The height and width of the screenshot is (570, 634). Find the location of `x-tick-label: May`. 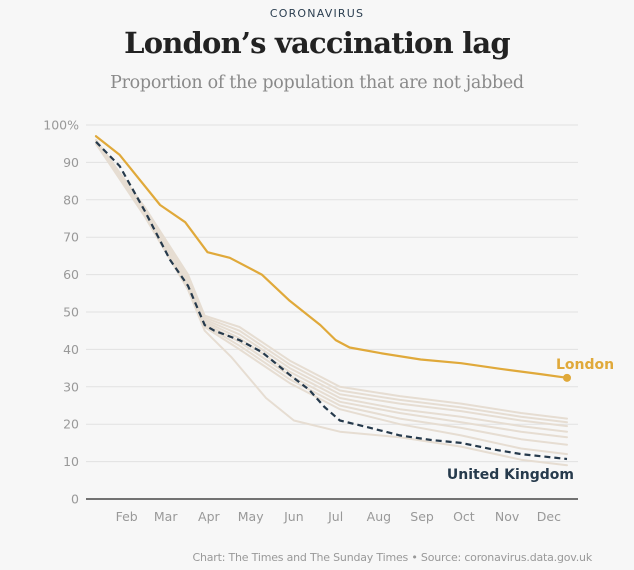

x-tick-label: May is located at coordinates (251, 516).